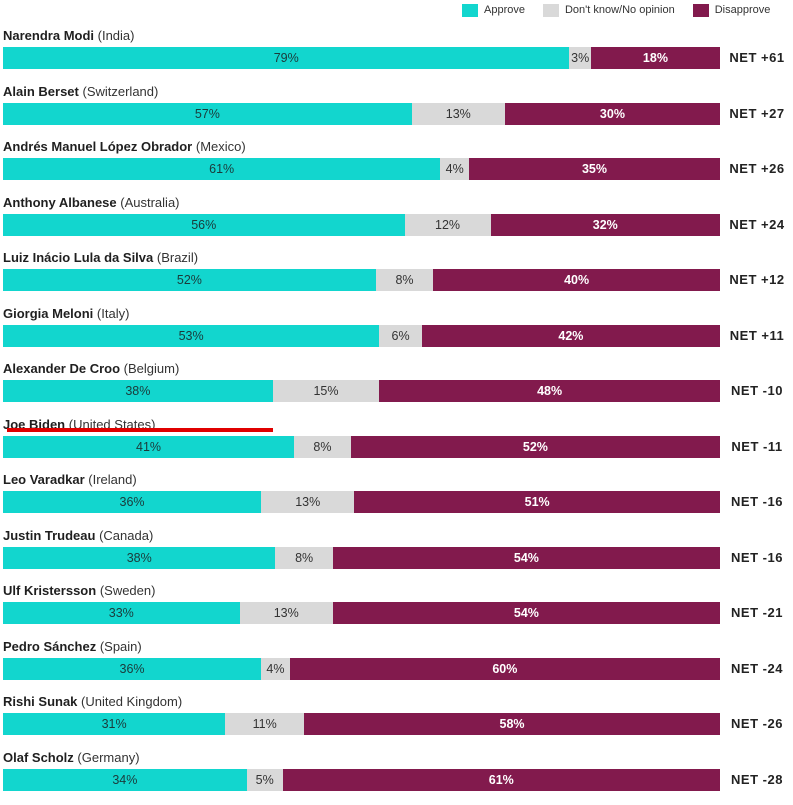  I want to click on leader-label: Narendra Modi (India), so click(68, 36).